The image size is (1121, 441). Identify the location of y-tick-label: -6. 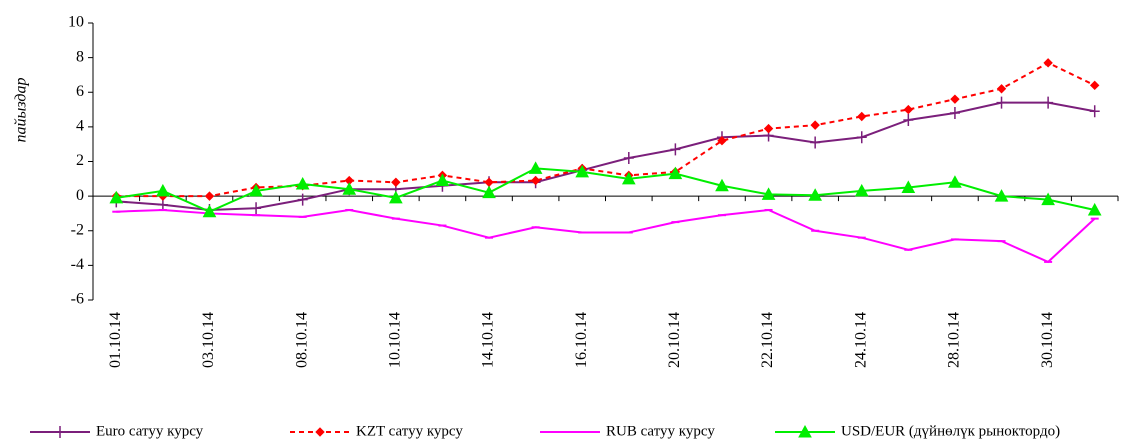
(77, 299).